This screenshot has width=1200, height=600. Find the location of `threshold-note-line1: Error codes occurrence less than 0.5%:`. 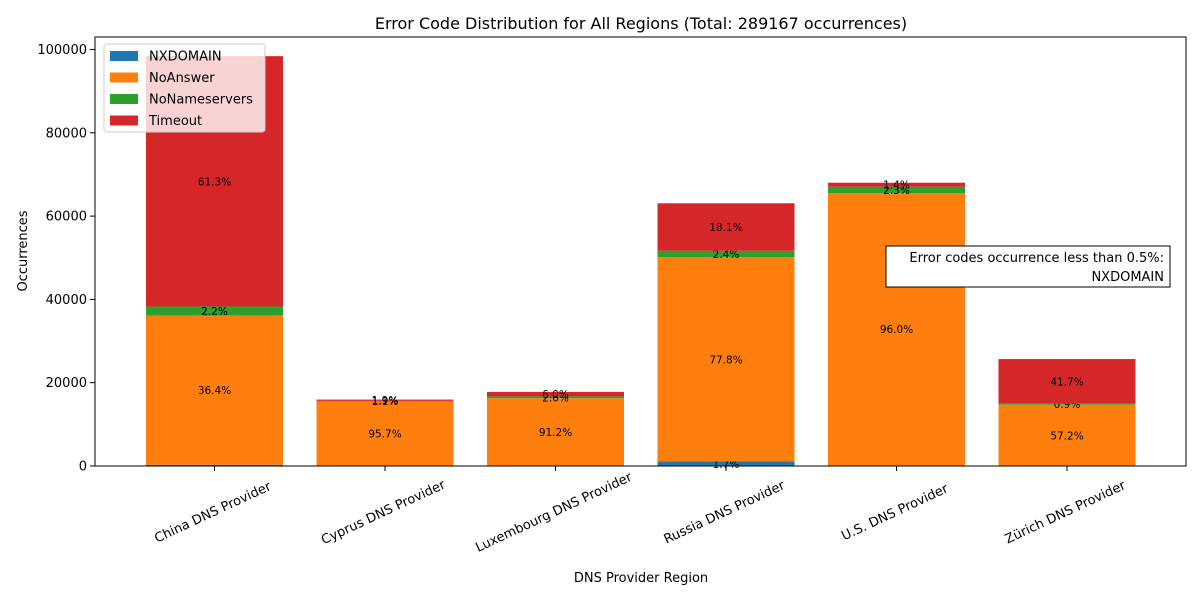

threshold-note-line1: Error codes occurrence less than 0.5%: is located at coordinates (1036, 258).